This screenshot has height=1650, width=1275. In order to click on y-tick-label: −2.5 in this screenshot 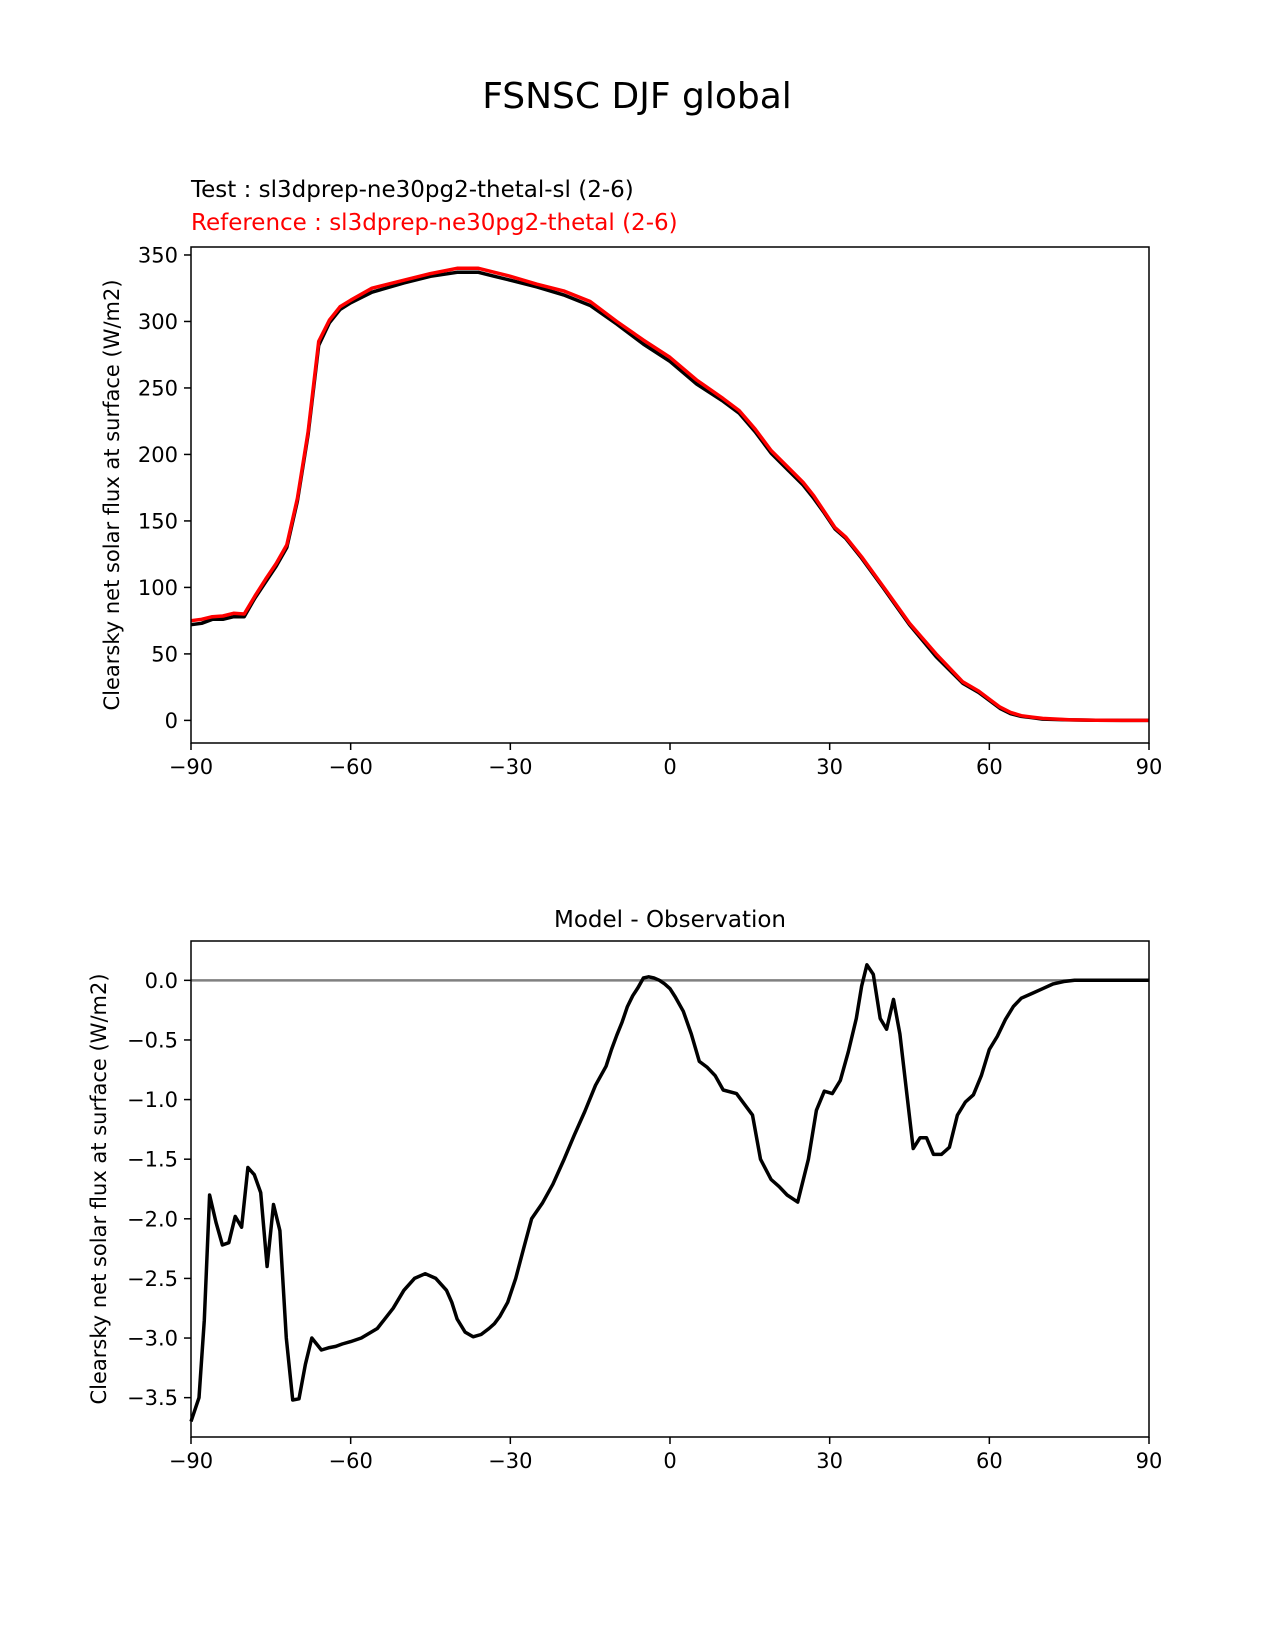, I will do `click(152, 1279)`.